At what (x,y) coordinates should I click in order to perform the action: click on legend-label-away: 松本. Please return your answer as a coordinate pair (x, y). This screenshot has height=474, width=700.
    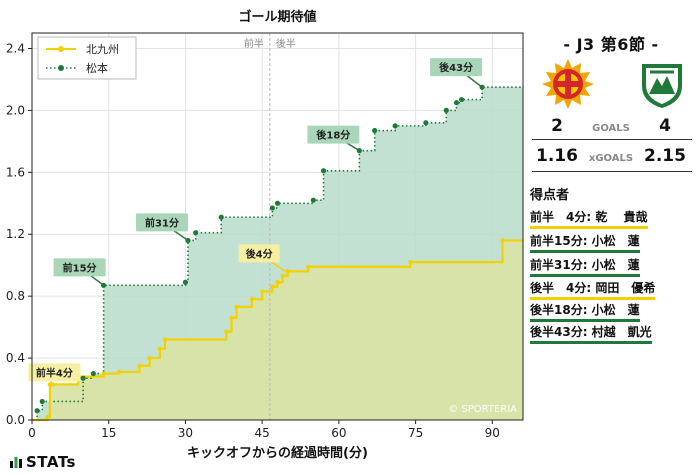
    Looking at the image, I should click on (97, 68).